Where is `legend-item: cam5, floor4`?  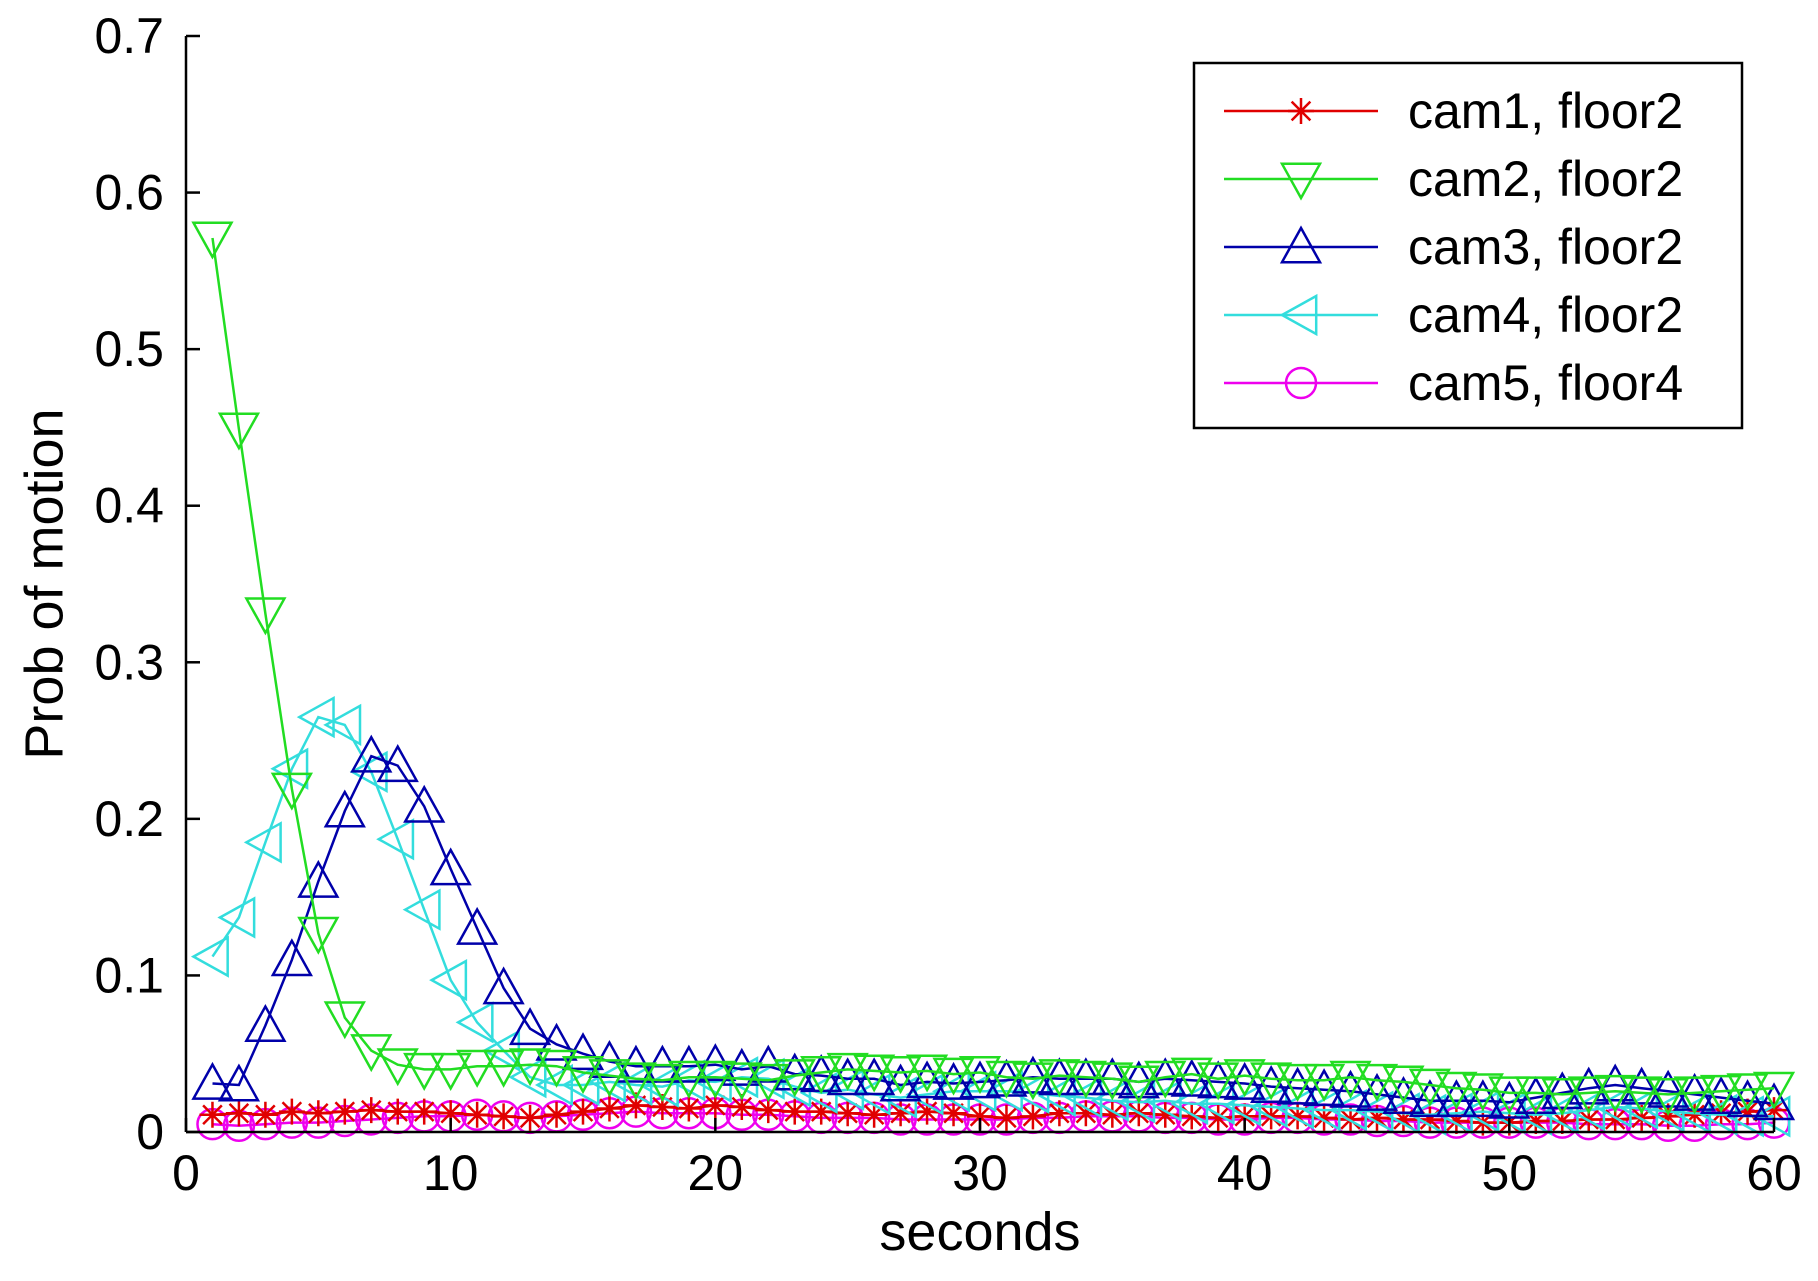
legend-item: cam5, floor4 is located at coordinates (1453, 383).